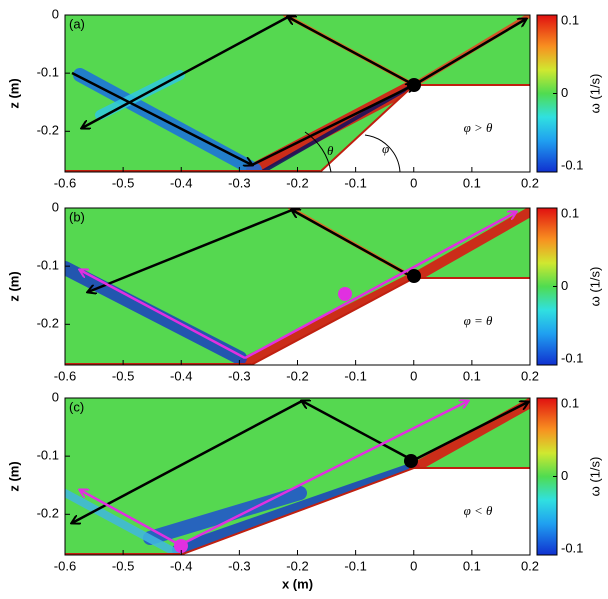  Describe the element at coordinates (478, 320) in the screenshot. I see `regime-label: φ = θ` at that location.